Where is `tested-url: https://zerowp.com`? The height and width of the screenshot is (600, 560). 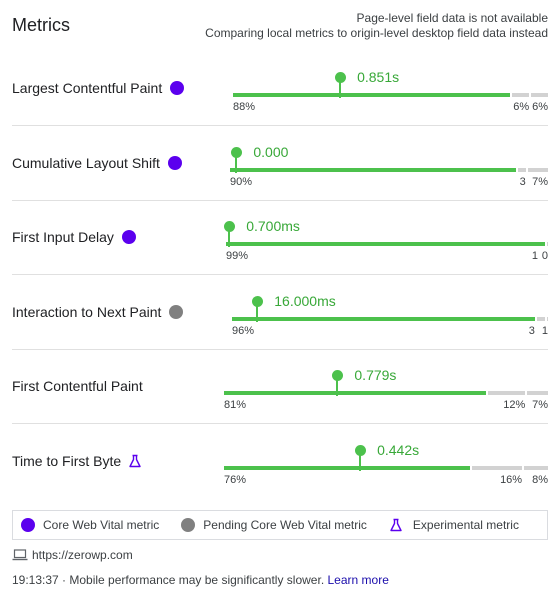
tested-url: https://zerowp.com is located at coordinates (72, 555).